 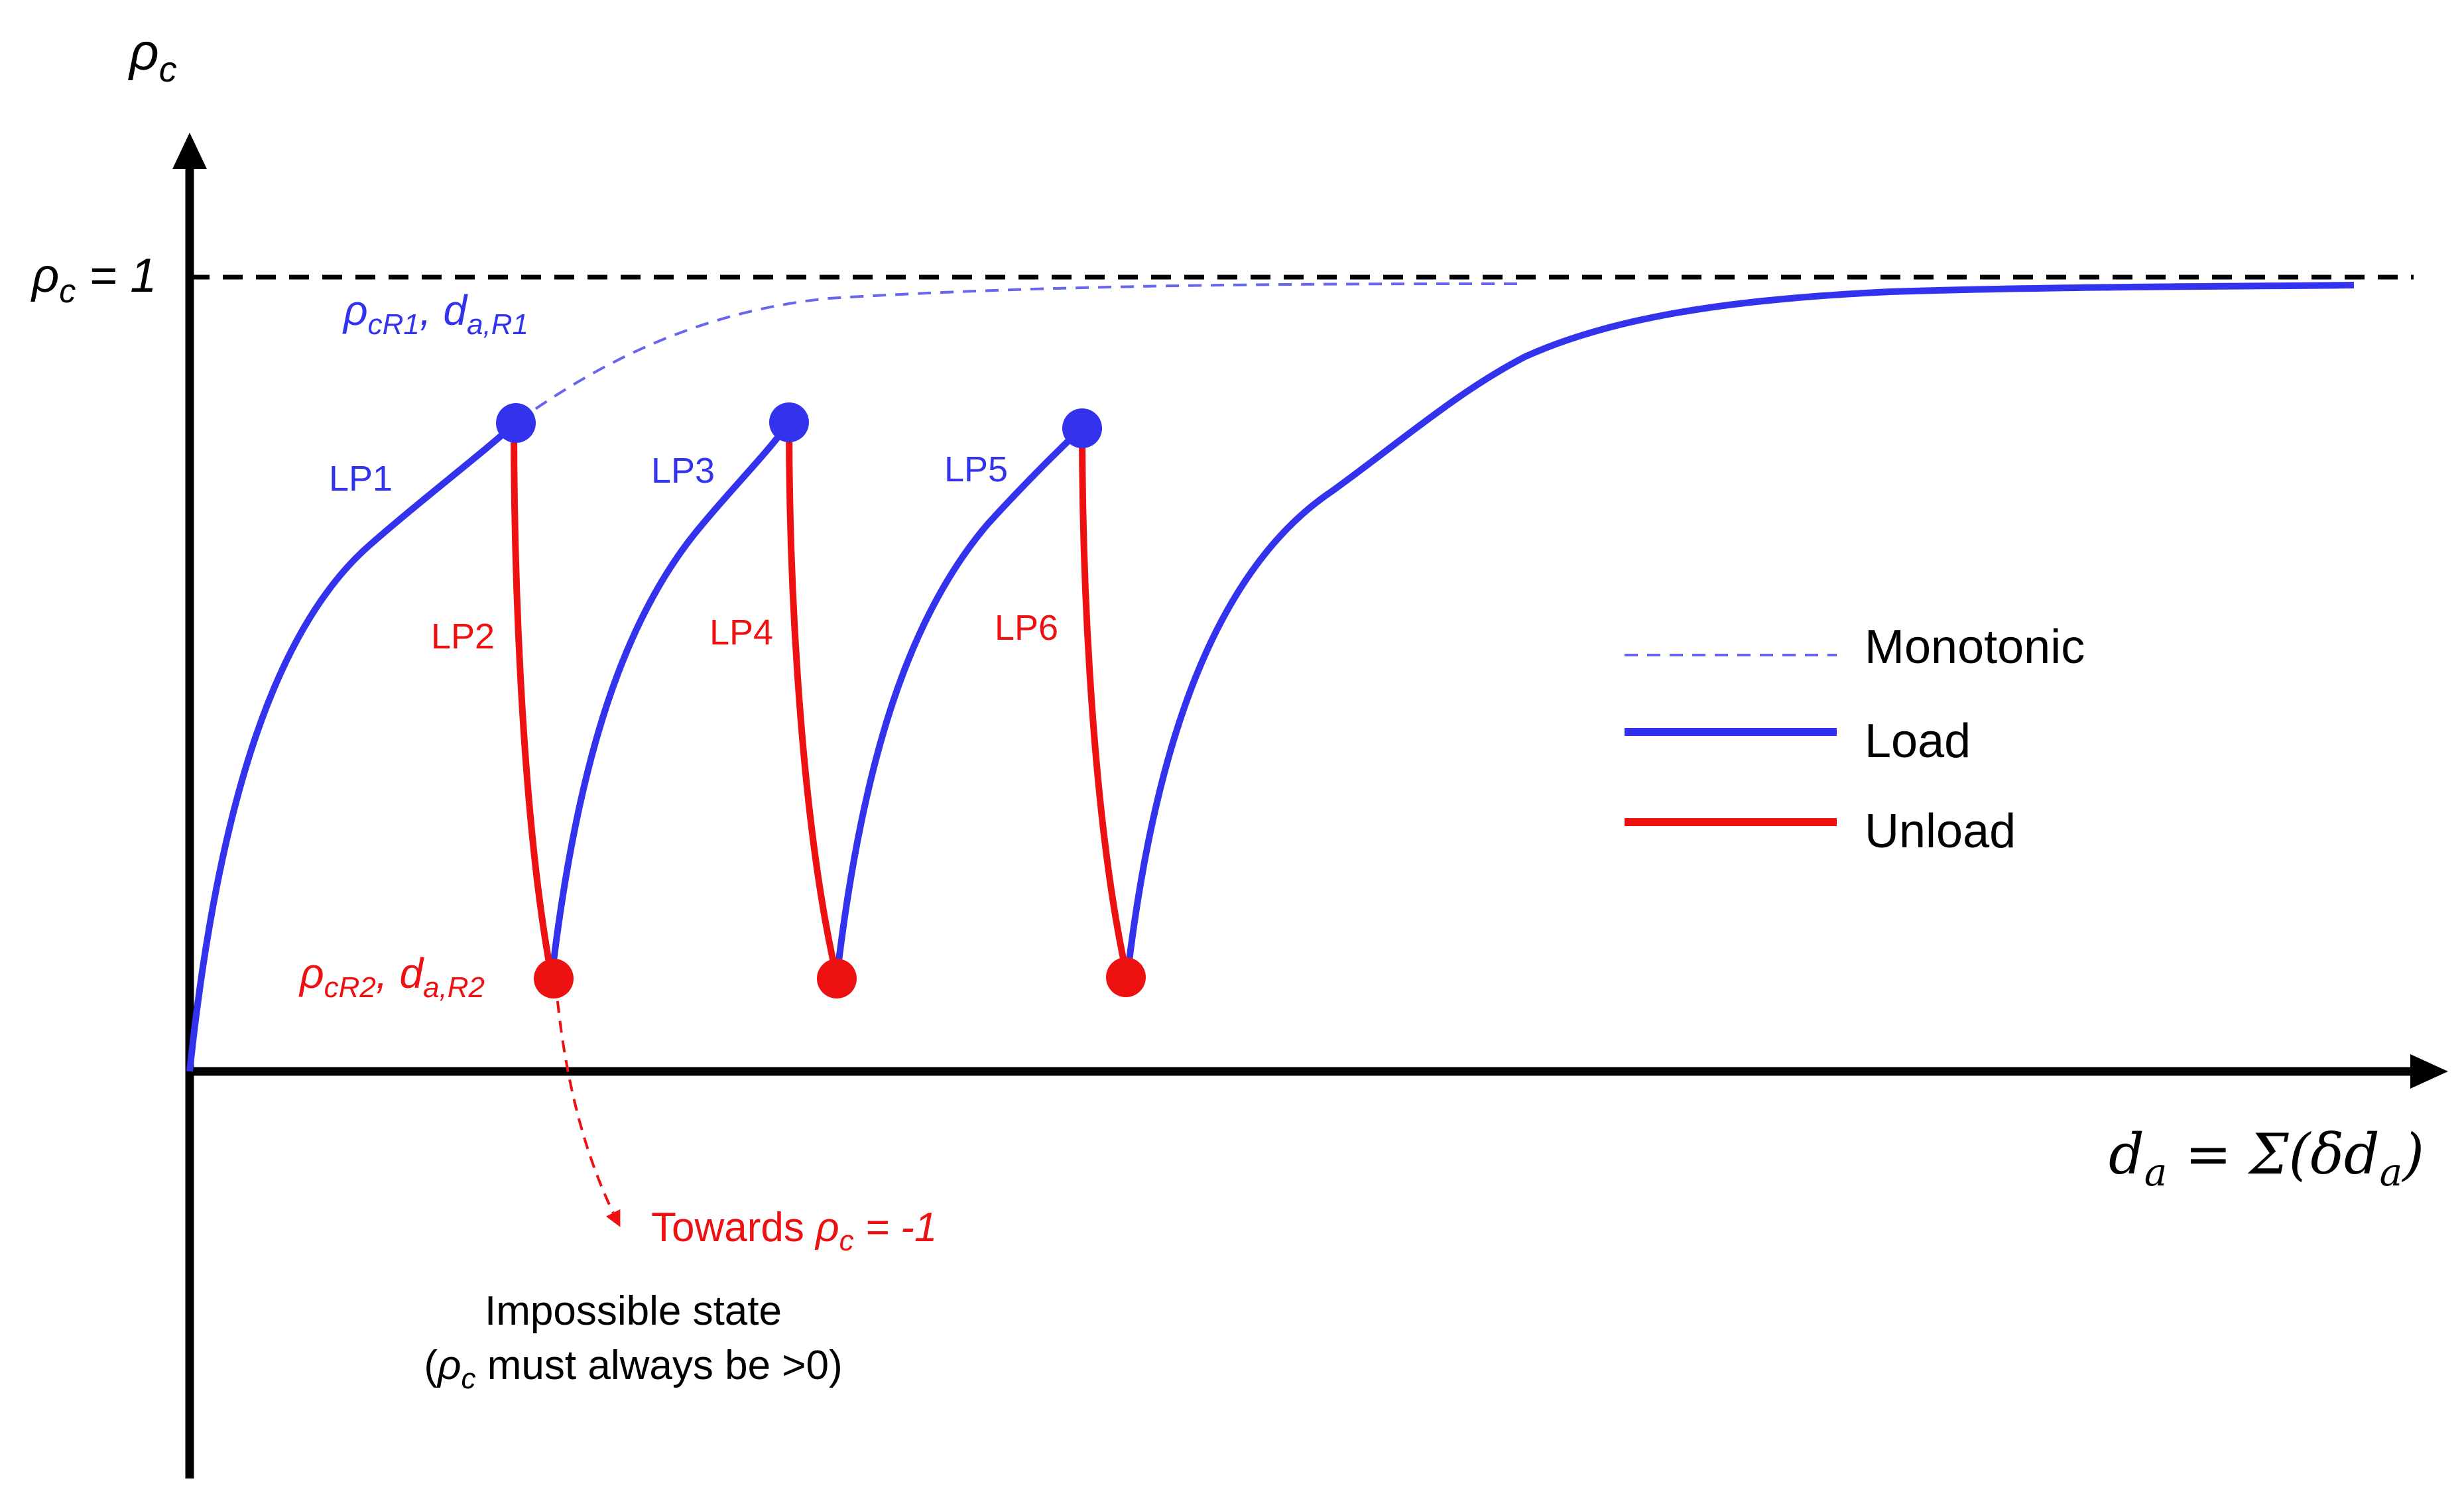 What do you see at coordinates (554, 978) in the screenshot?
I see `reversal-point-lp2` at bounding box center [554, 978].